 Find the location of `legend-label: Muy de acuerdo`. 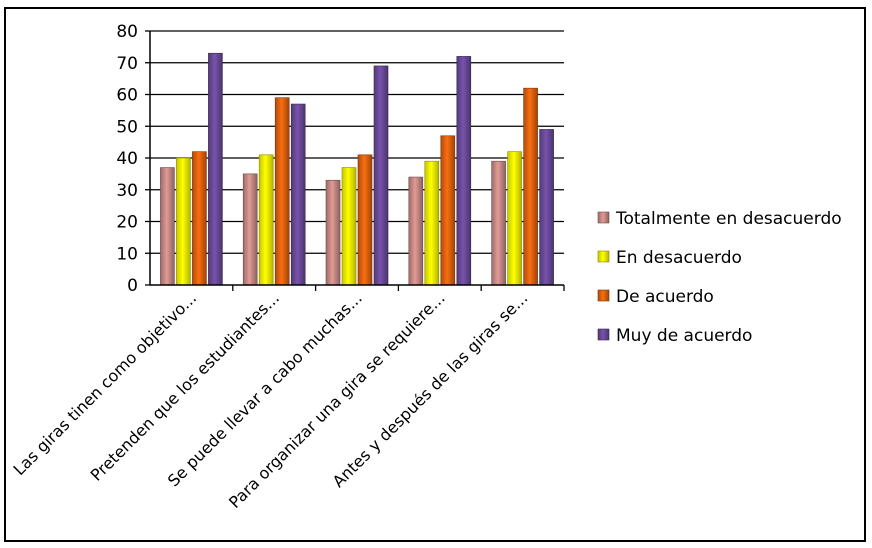

legend-label: Muy de acuerdo is located at coordinates (684, 336).